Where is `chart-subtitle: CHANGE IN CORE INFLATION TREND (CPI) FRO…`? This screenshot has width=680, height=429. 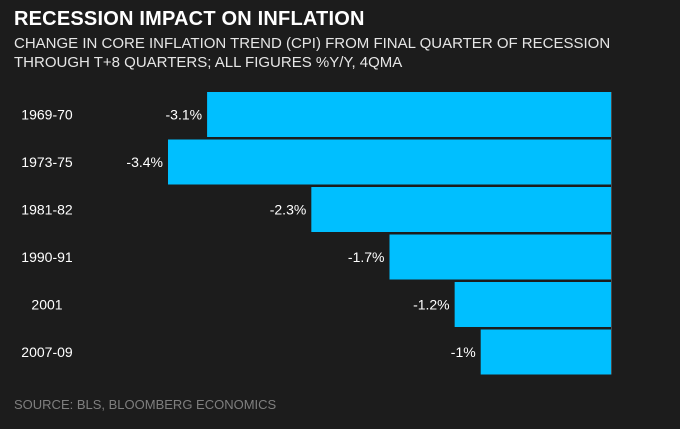
chart-subtitle: CHANGE IN CORE INFLATION TREND (CPI) FRO… is located at coordinates (312, 53).